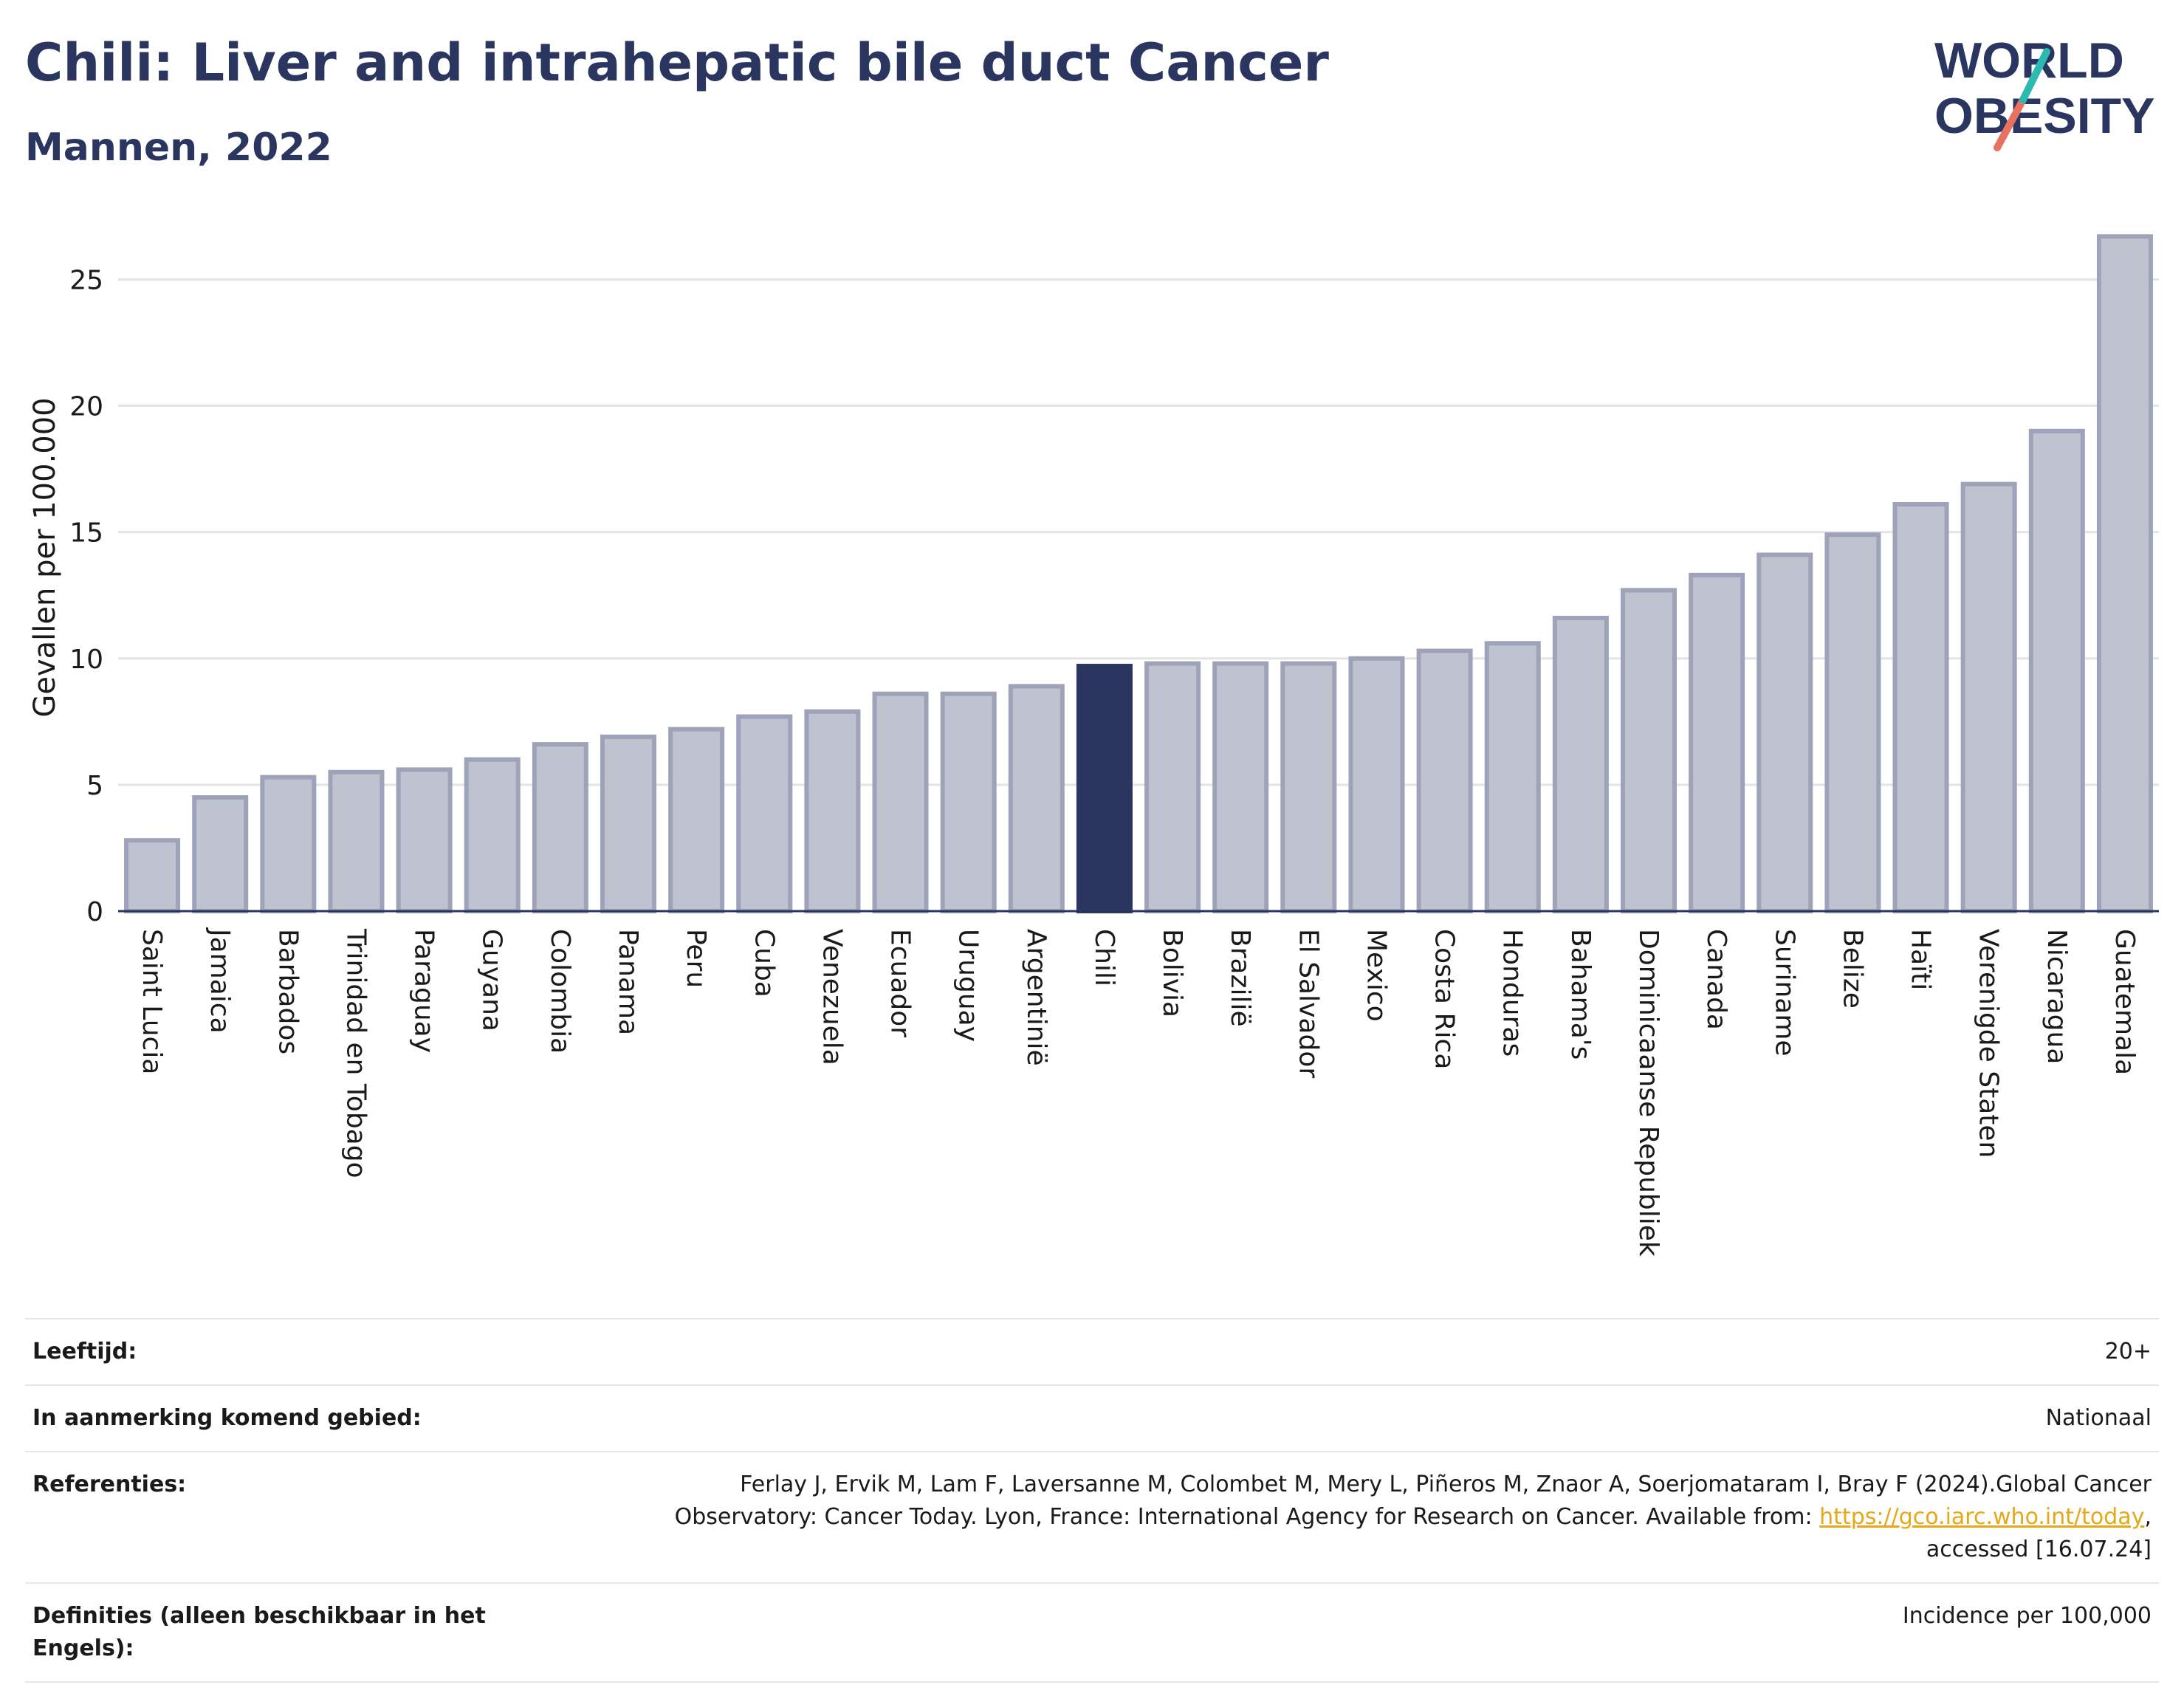 The height and width of the screenshot is (1696, 2184). What do you see at coordinates (1785, 732) in the screenshot?
I see `bar-suriname` at bounding box center [1785, 732].